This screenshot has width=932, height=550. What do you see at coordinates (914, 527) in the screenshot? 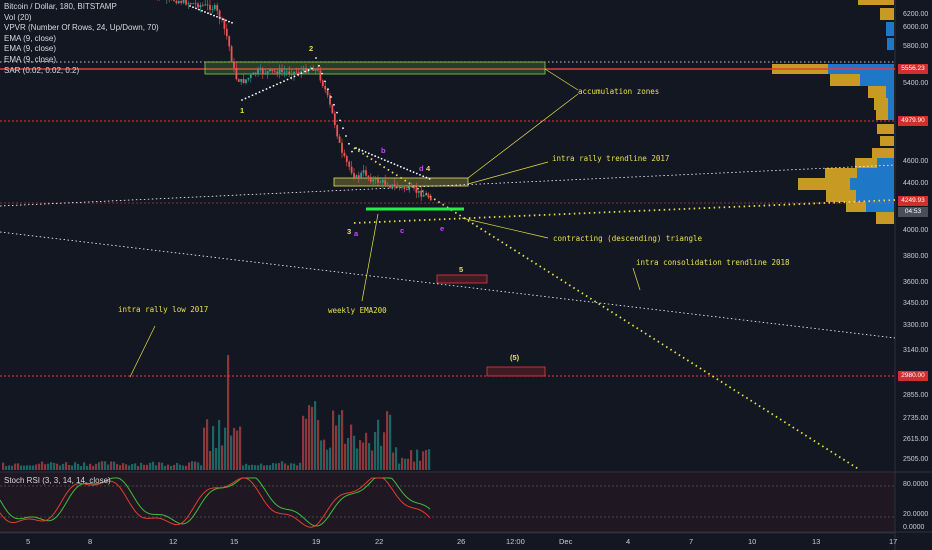
I see `rsi-axis-label: 0.0000` at bounding box center [914, 527].